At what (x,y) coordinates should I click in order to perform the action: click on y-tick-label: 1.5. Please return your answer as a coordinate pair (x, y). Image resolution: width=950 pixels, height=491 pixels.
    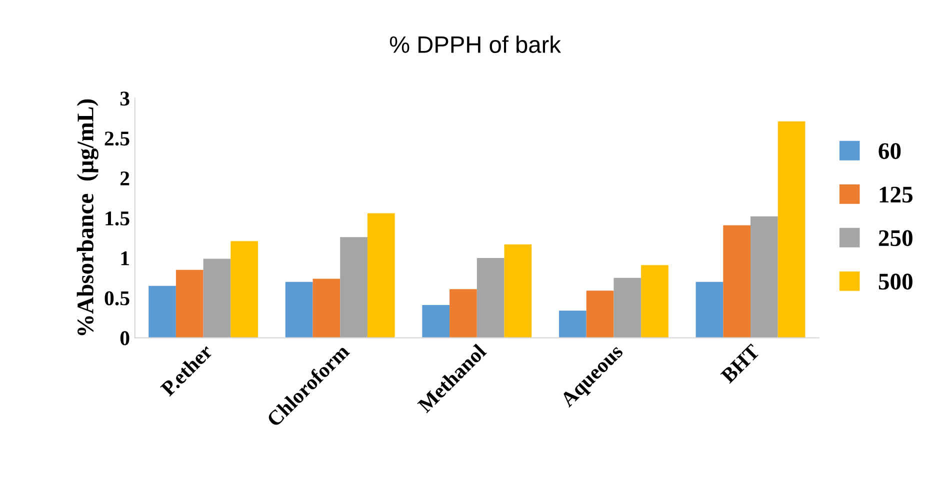
    Looking at the image, I should click on (118, 218).